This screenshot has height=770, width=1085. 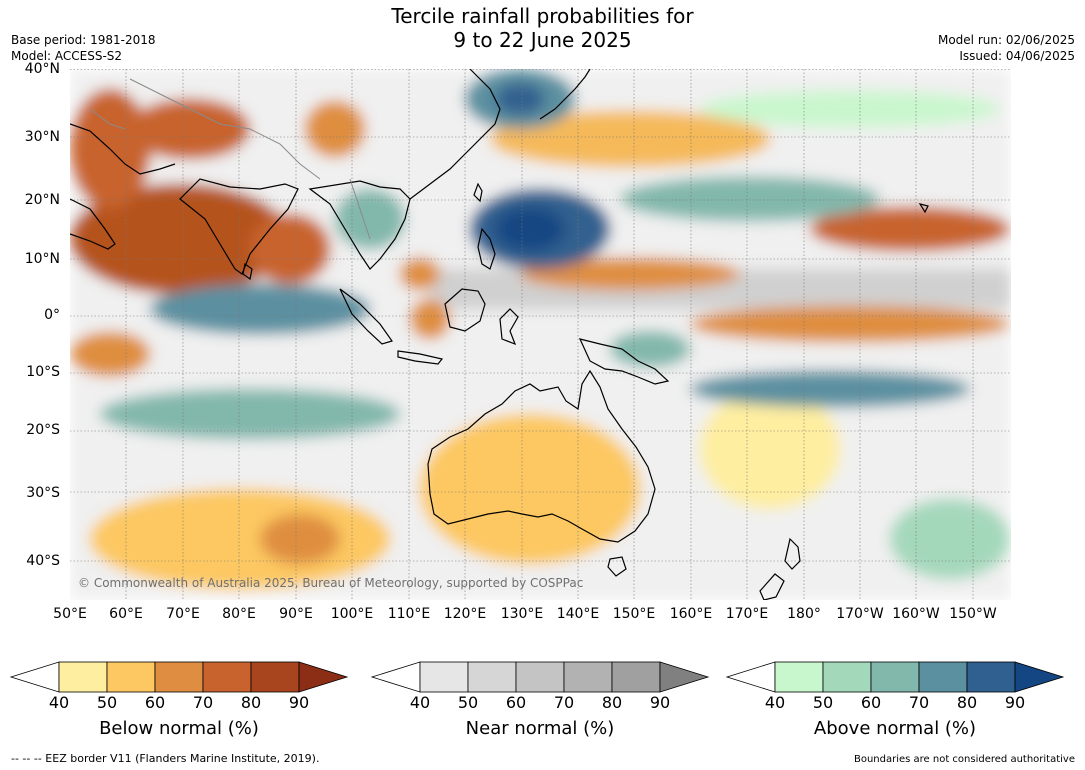 What do you see at coordinates (299, 702) in the screenshot?
I see `cb-below-tick-90: 90` at bounding box center [299, 702].